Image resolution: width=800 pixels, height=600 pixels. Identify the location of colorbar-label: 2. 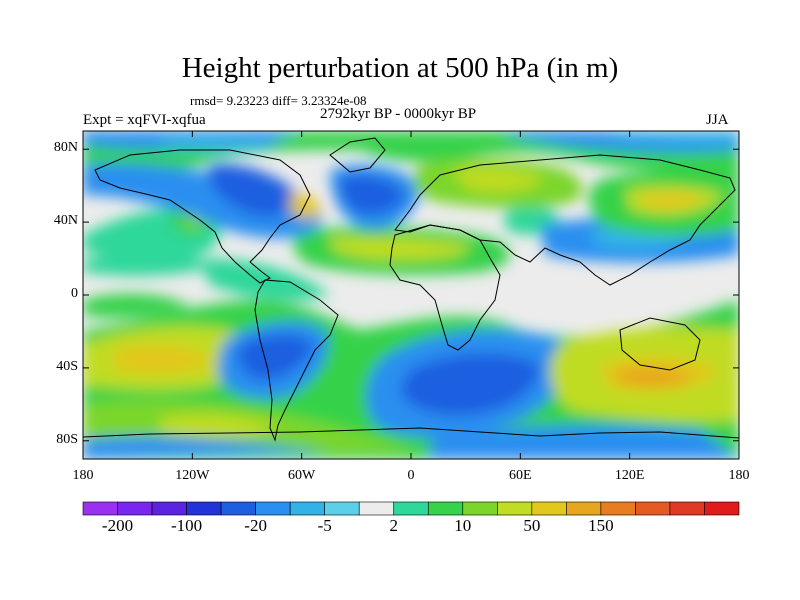
(393, 525).